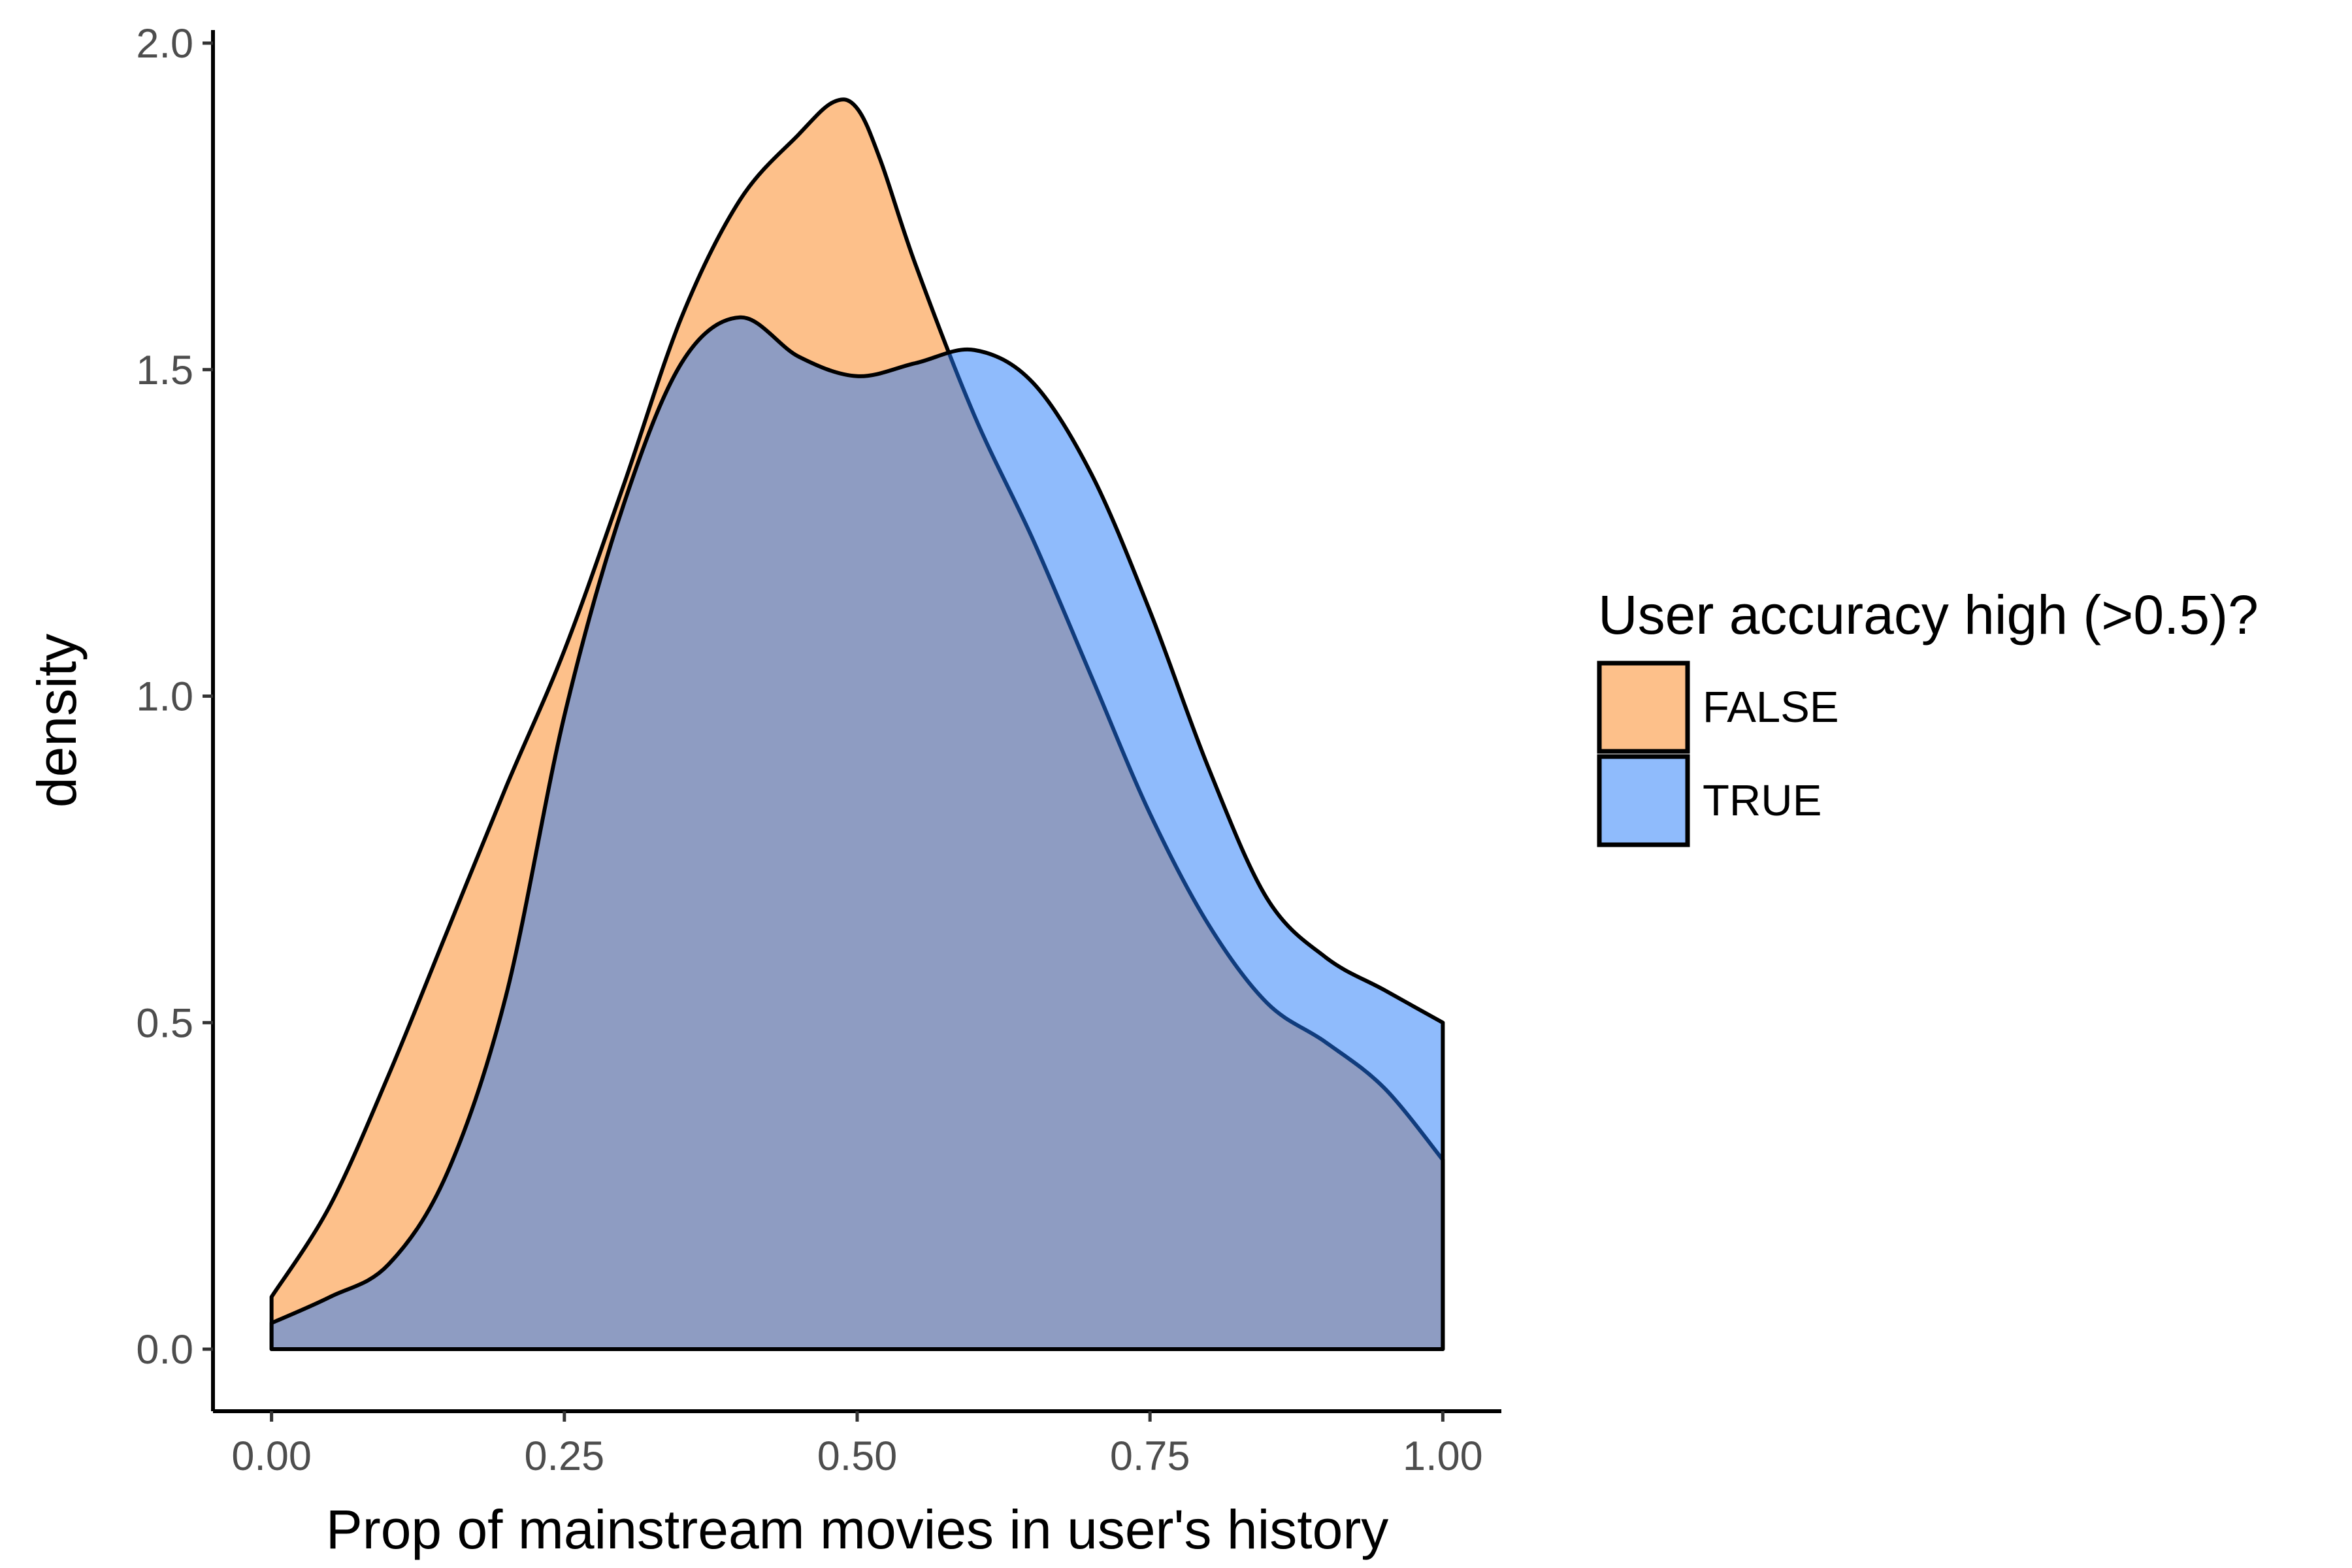 The height and width of the screenshot is (1568, 2352). What do you see at coordinates (1150, 1456) in the screenshot?
I see `x-tick-label: 0.75` at bounding box center [1150, 1456].